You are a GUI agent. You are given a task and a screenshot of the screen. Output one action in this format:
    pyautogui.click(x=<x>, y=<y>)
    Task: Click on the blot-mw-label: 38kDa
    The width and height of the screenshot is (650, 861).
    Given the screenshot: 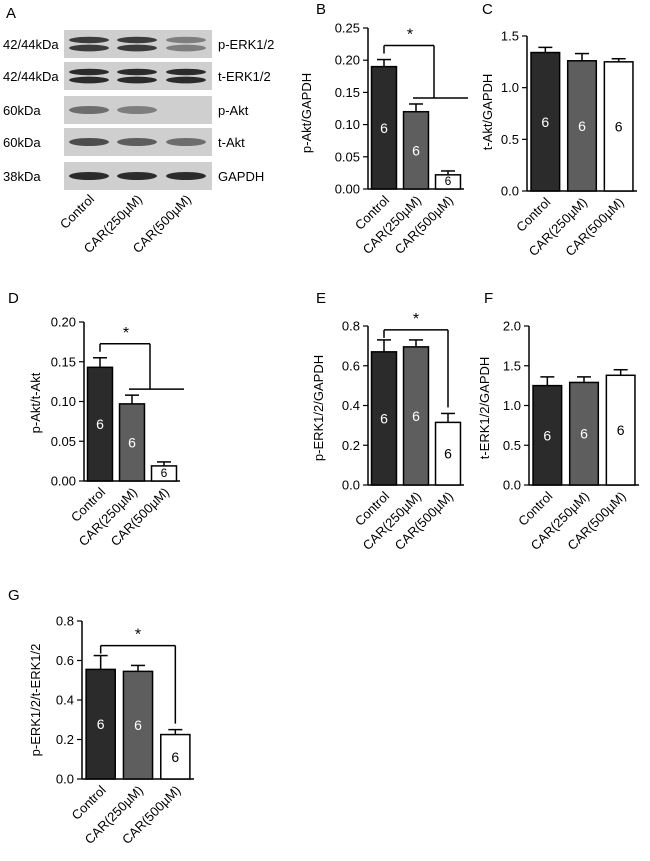 What is the action you would take?
    pyautogui.click(x=22, y=176)
    